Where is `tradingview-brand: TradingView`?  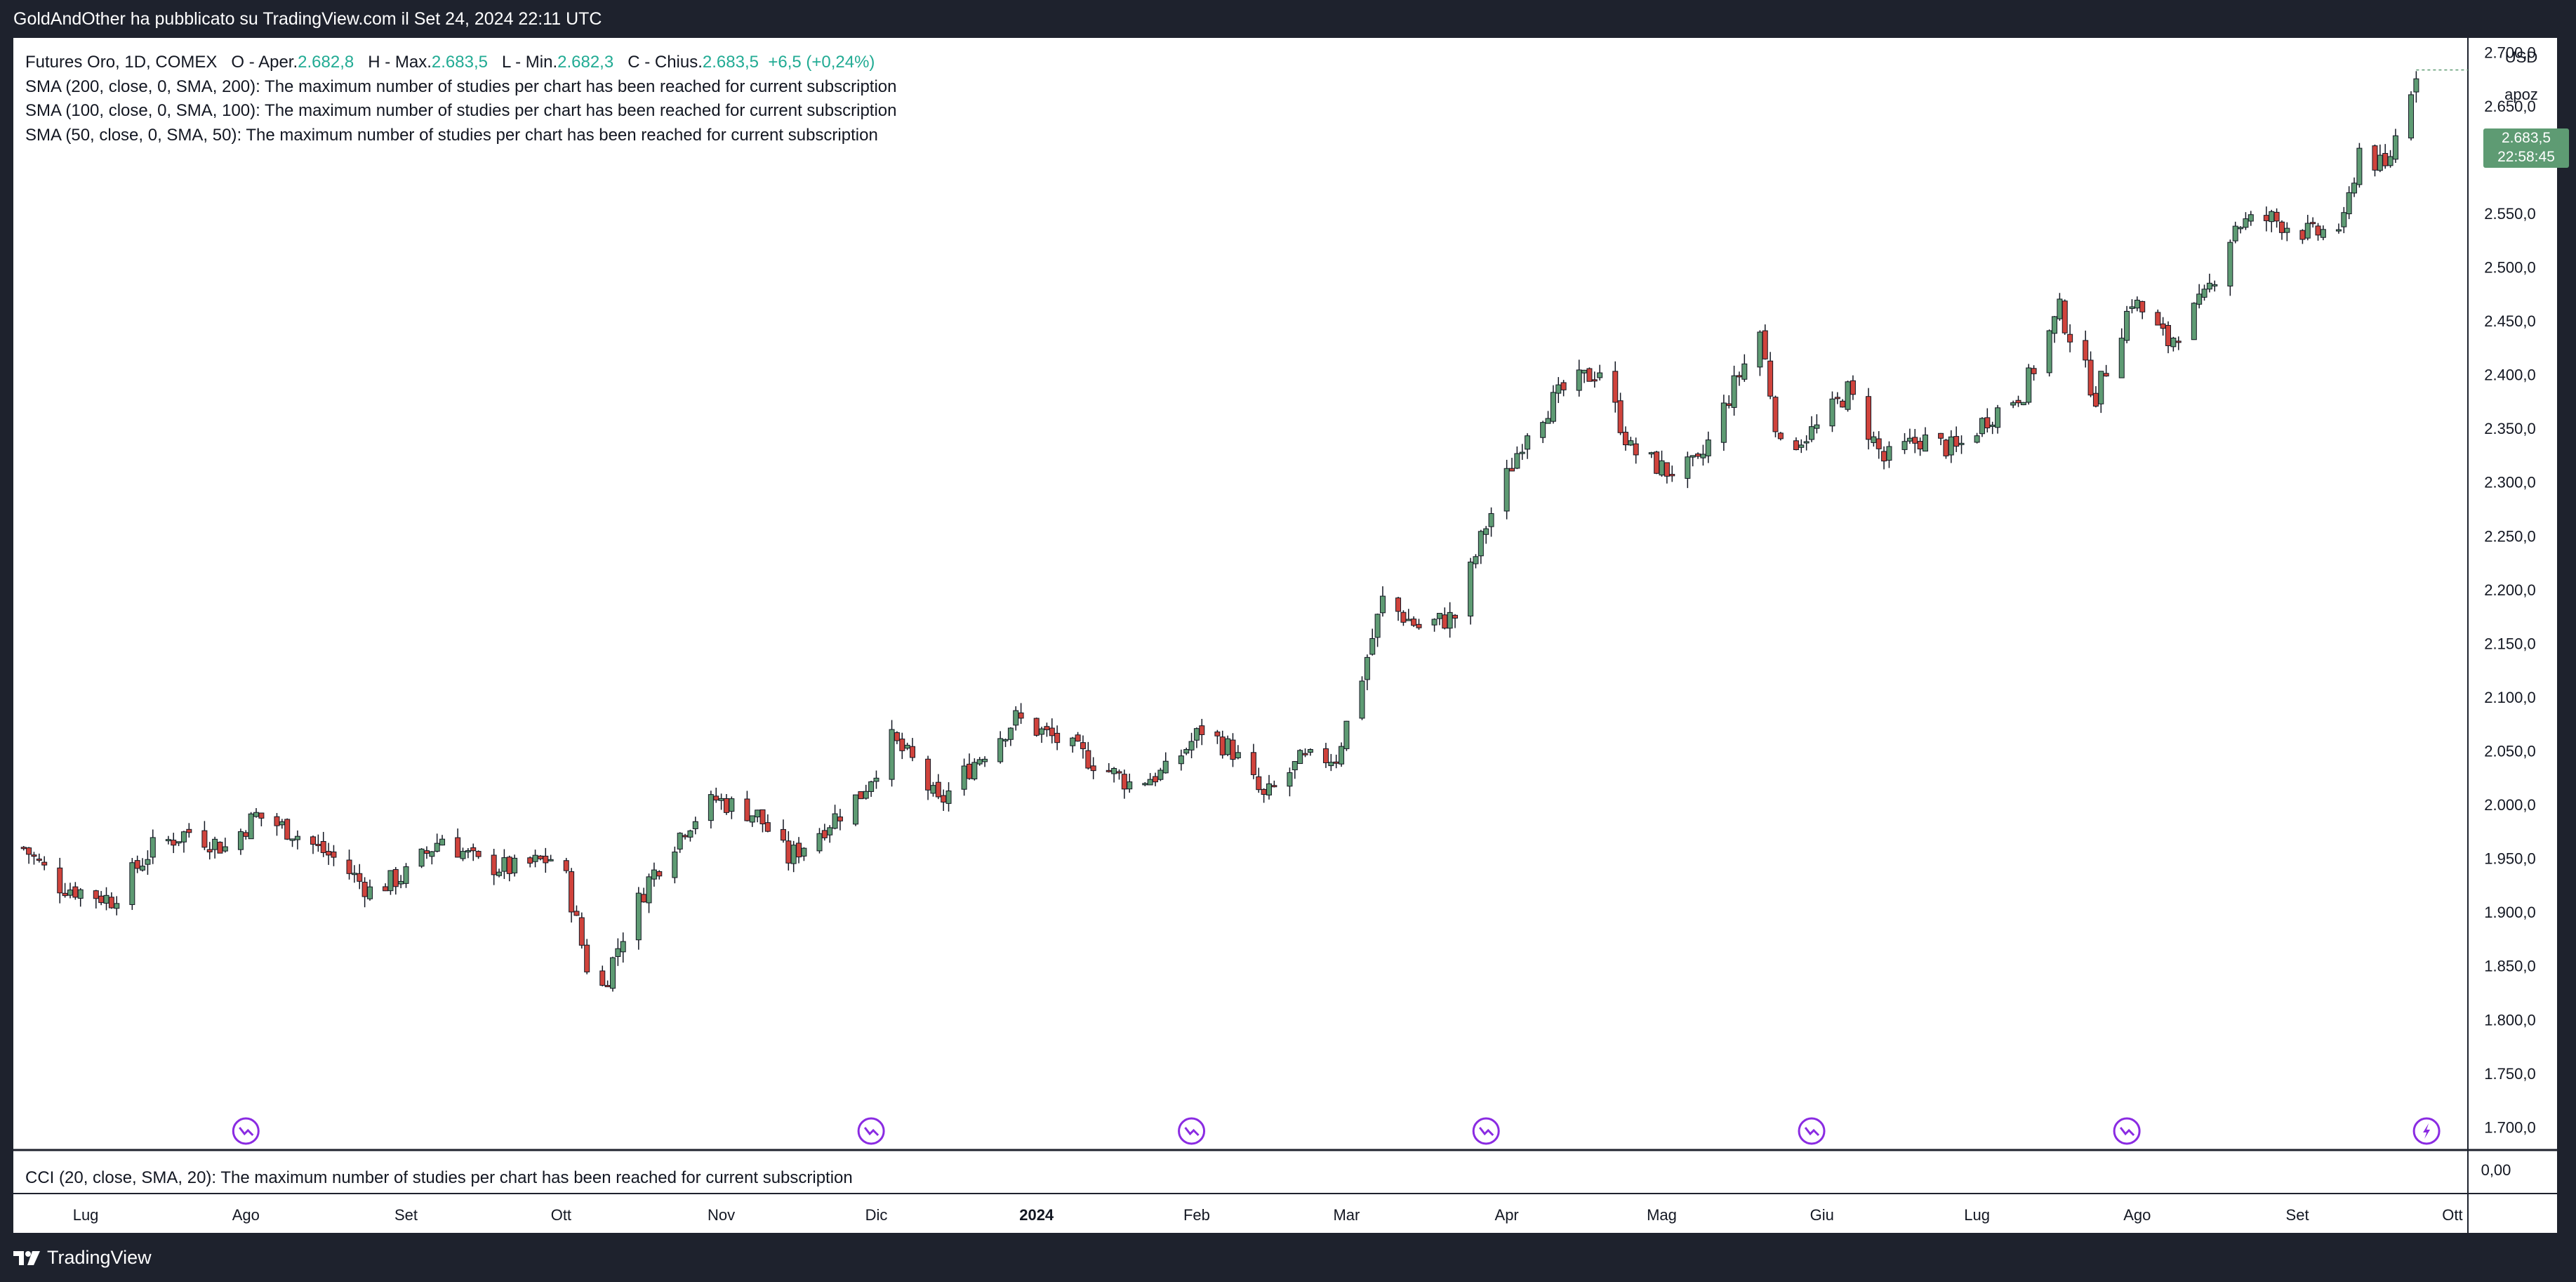 tradingview-brand: TradingView is located at coordinates (83, 1258).